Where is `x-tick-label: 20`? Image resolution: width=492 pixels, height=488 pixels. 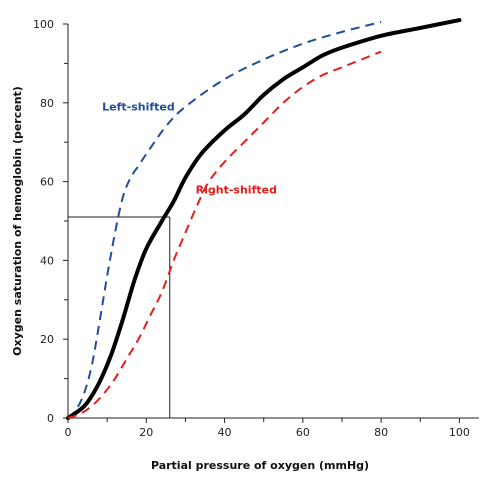
x-tick-label: 20 is located at coordinates (146, 432).